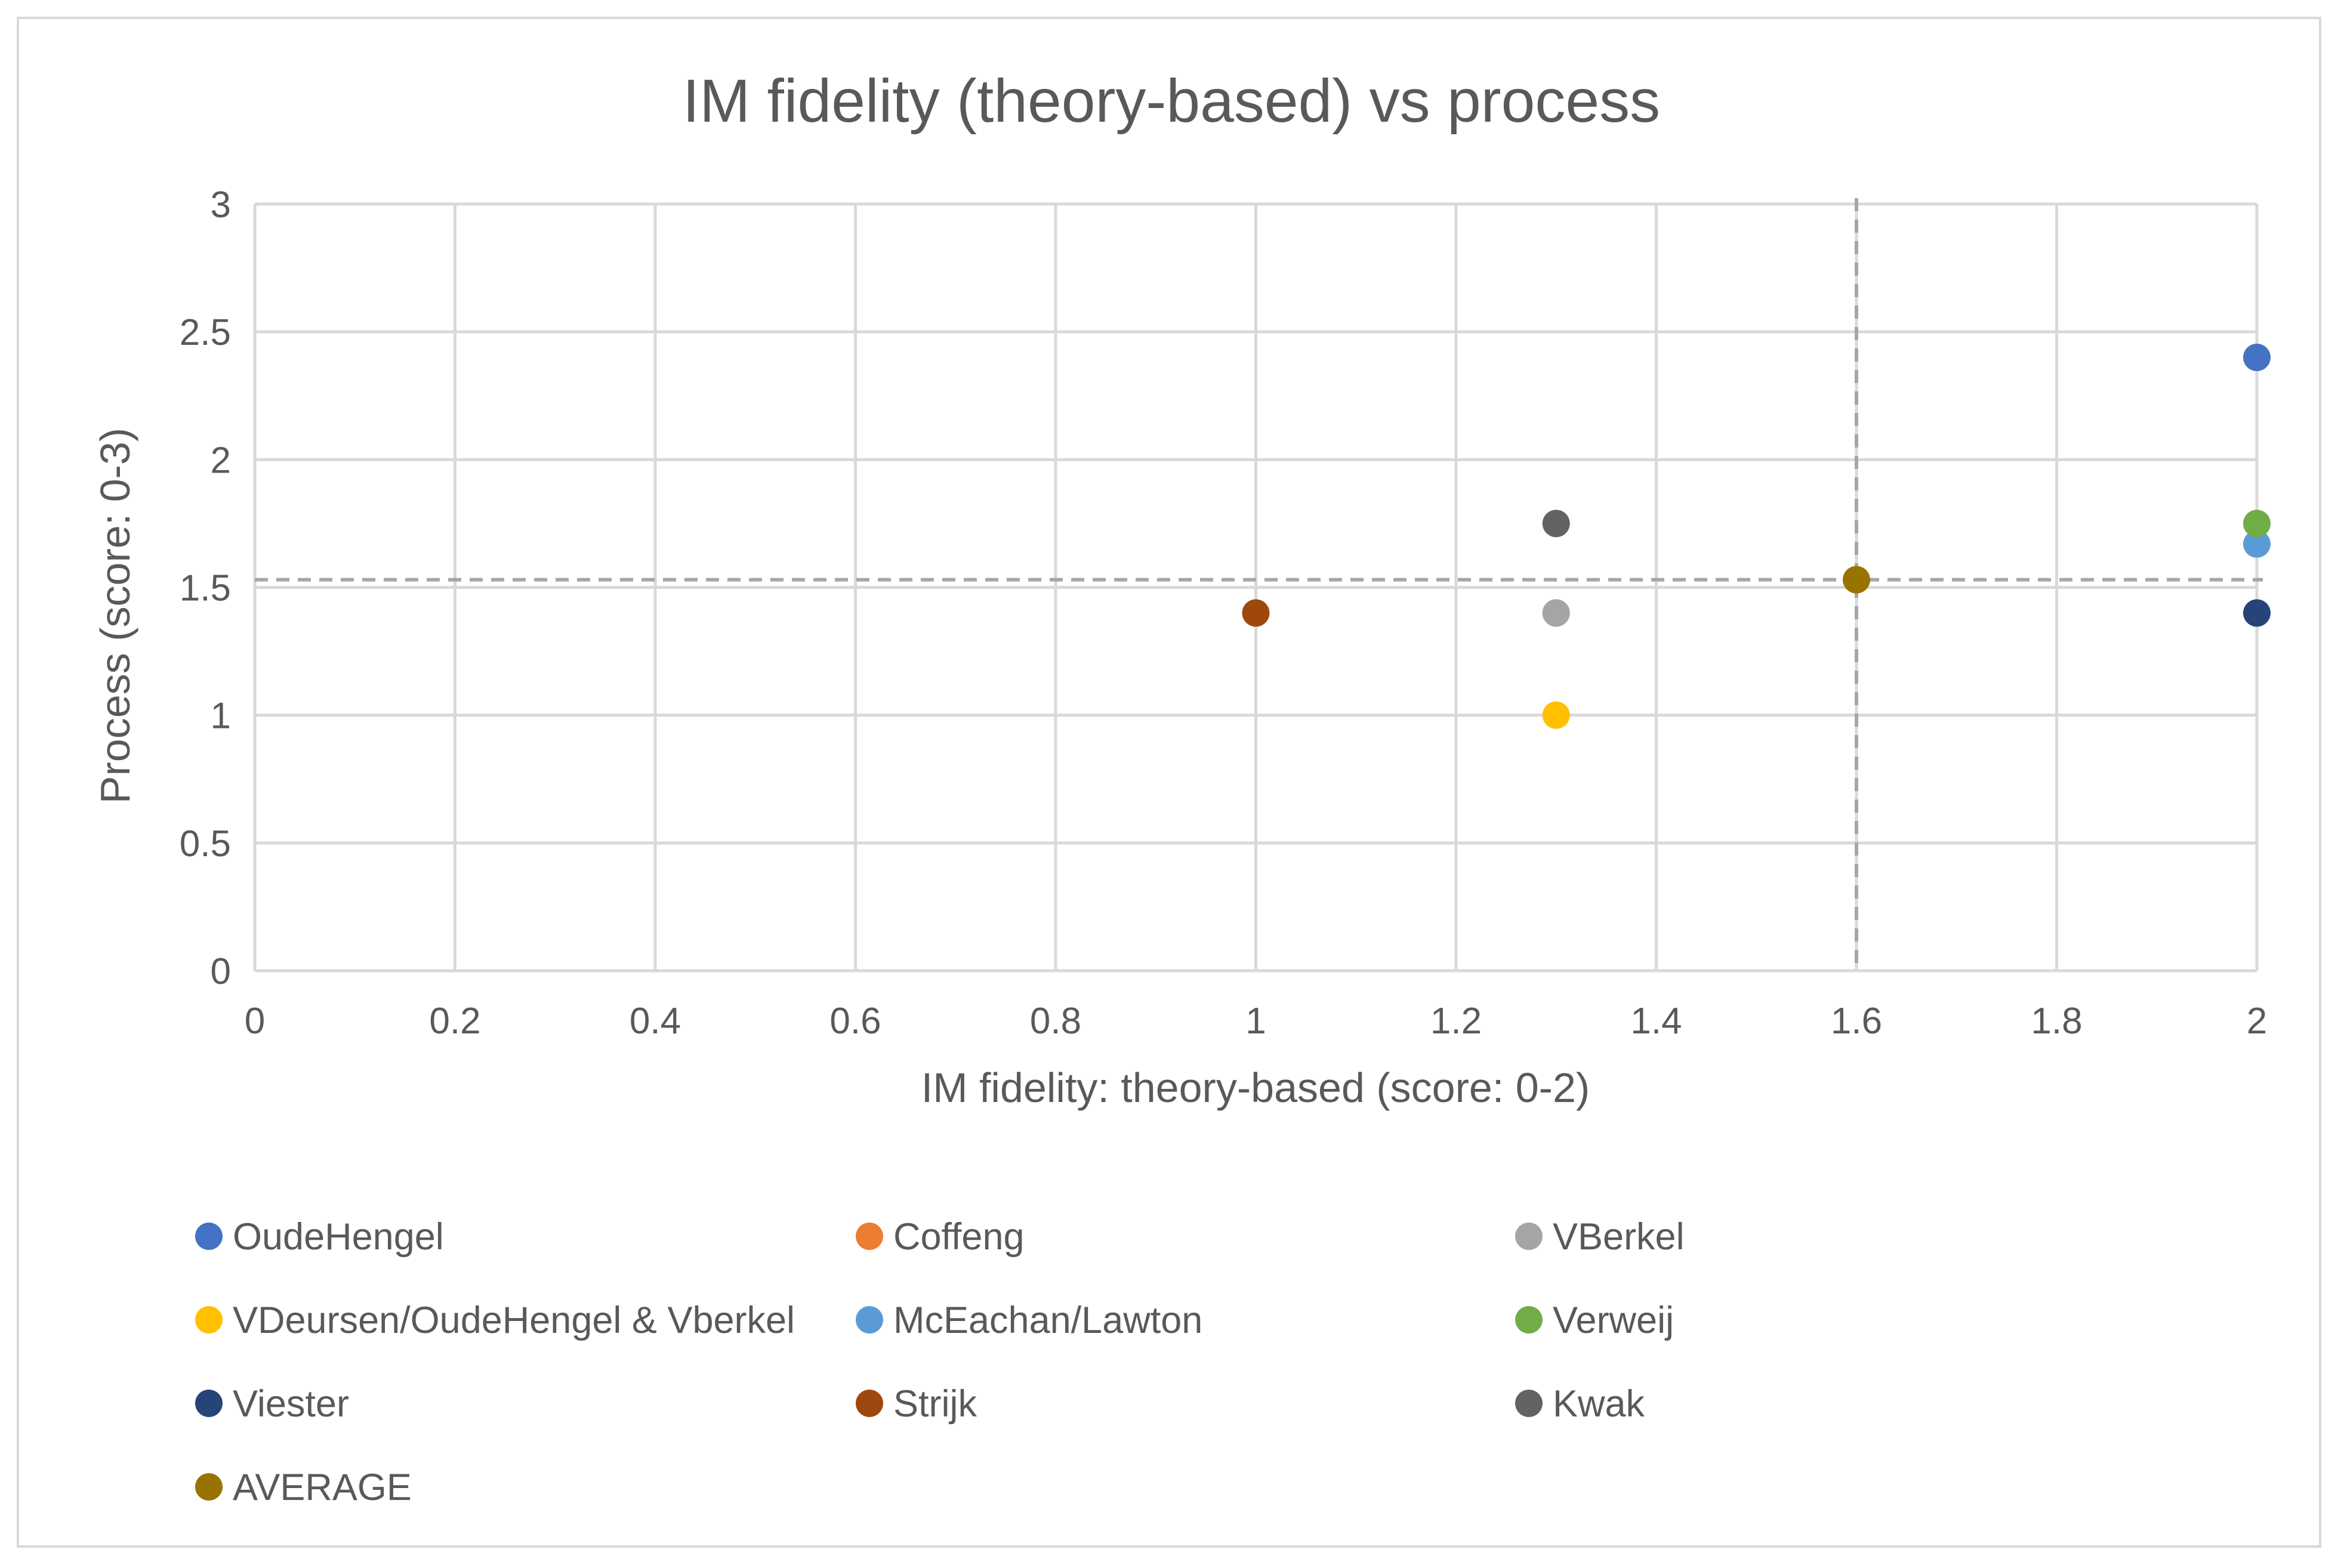  What do you see at coordinates (322, 1487) in the screenshot?
I see `legend-label: AVERAGE` at bounding box center [322, 1487].